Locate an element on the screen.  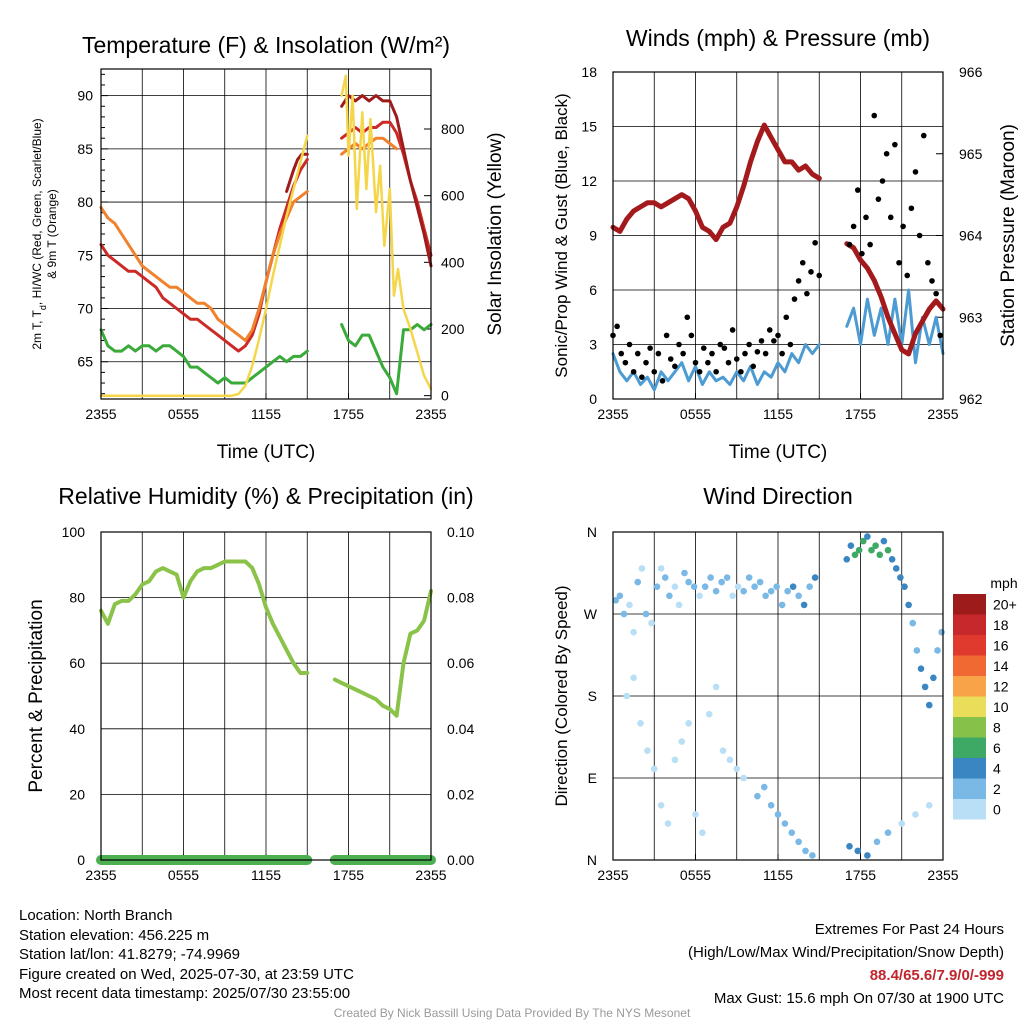
y-axis-label-left: Direction (Colored By Speed) is located at coordinates (561, 695).